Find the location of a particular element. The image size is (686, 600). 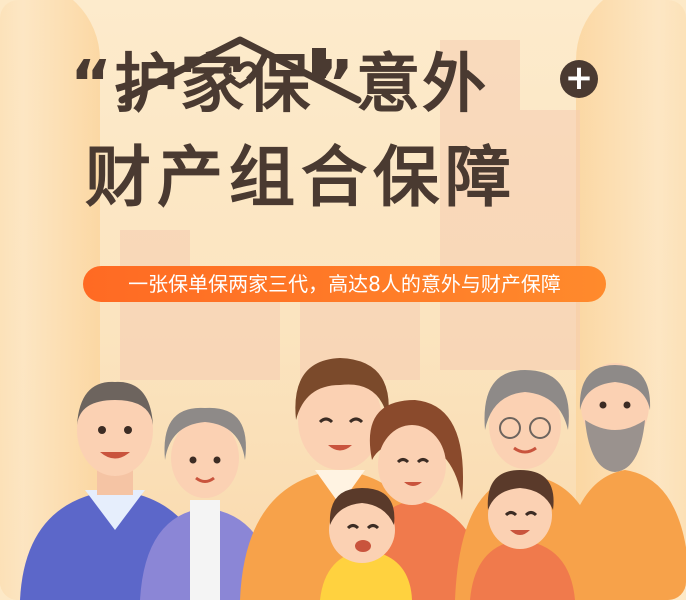

grandpa-right is located at coordinates (623, 481).